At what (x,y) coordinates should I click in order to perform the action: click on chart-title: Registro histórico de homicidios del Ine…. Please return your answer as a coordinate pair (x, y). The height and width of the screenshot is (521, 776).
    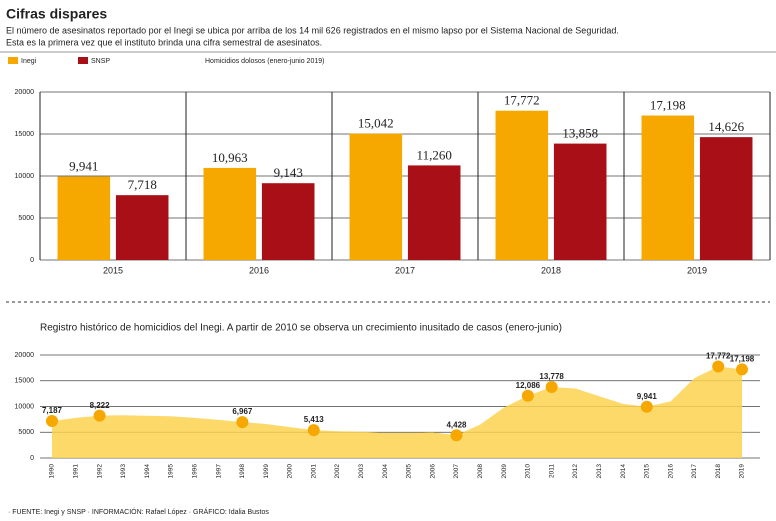
    Looking at the image, I should click on (301, 328).